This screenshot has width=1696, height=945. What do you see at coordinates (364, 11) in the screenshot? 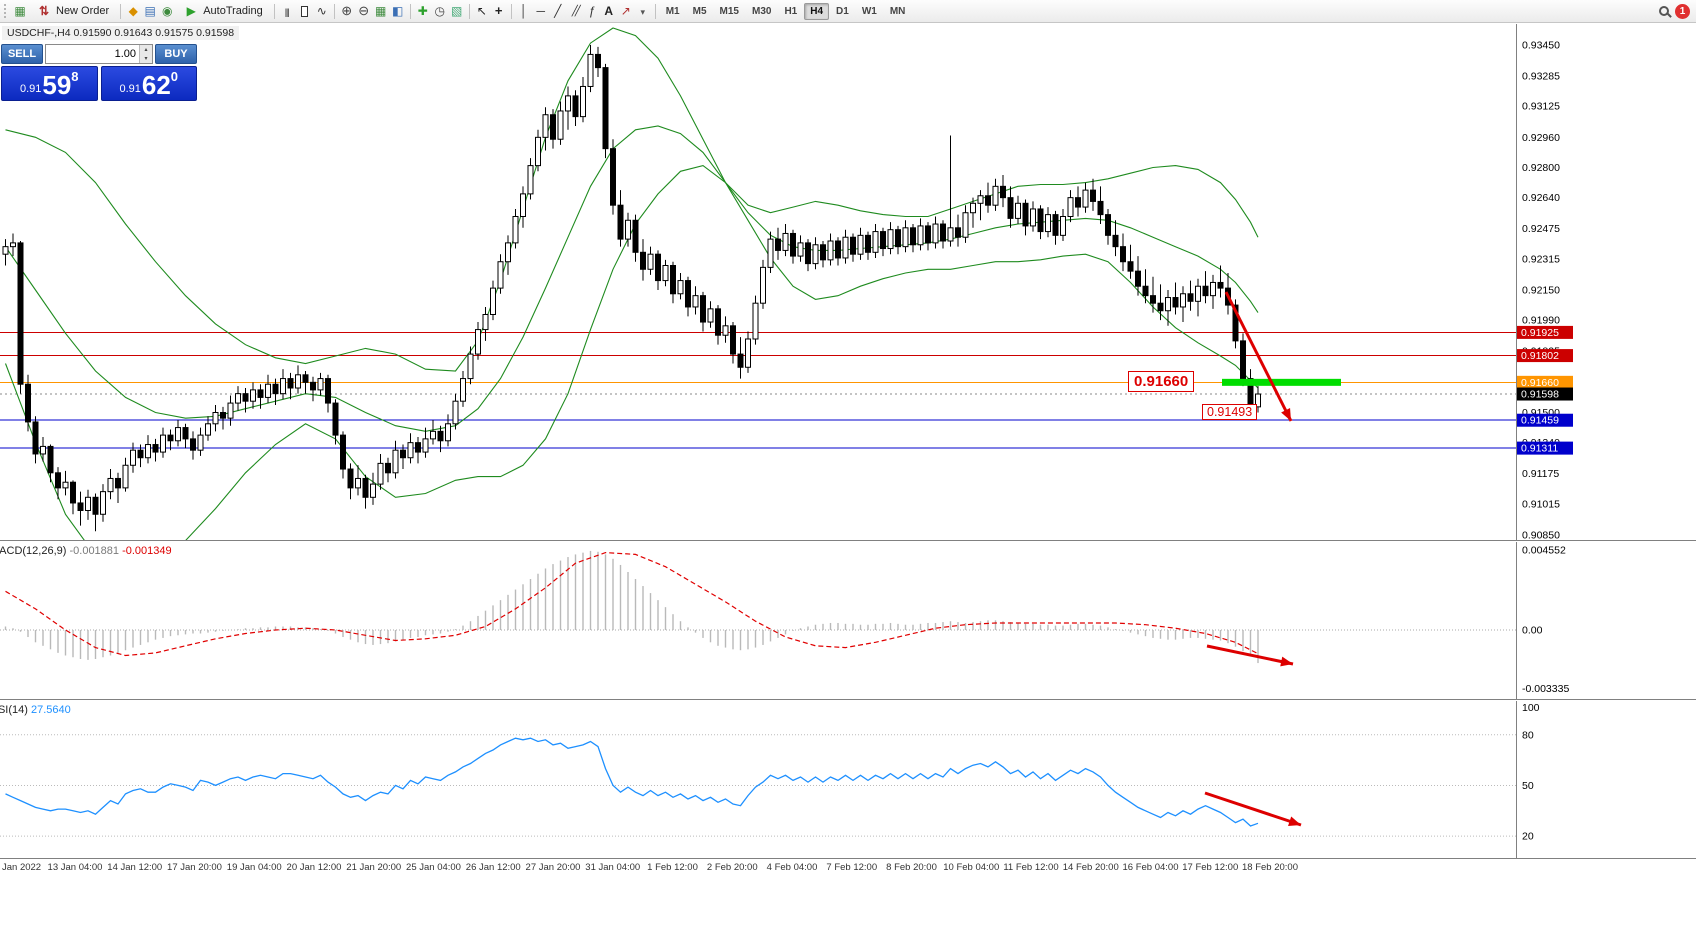
I see `zoom-out-icon` at bounding box center [364, 11].